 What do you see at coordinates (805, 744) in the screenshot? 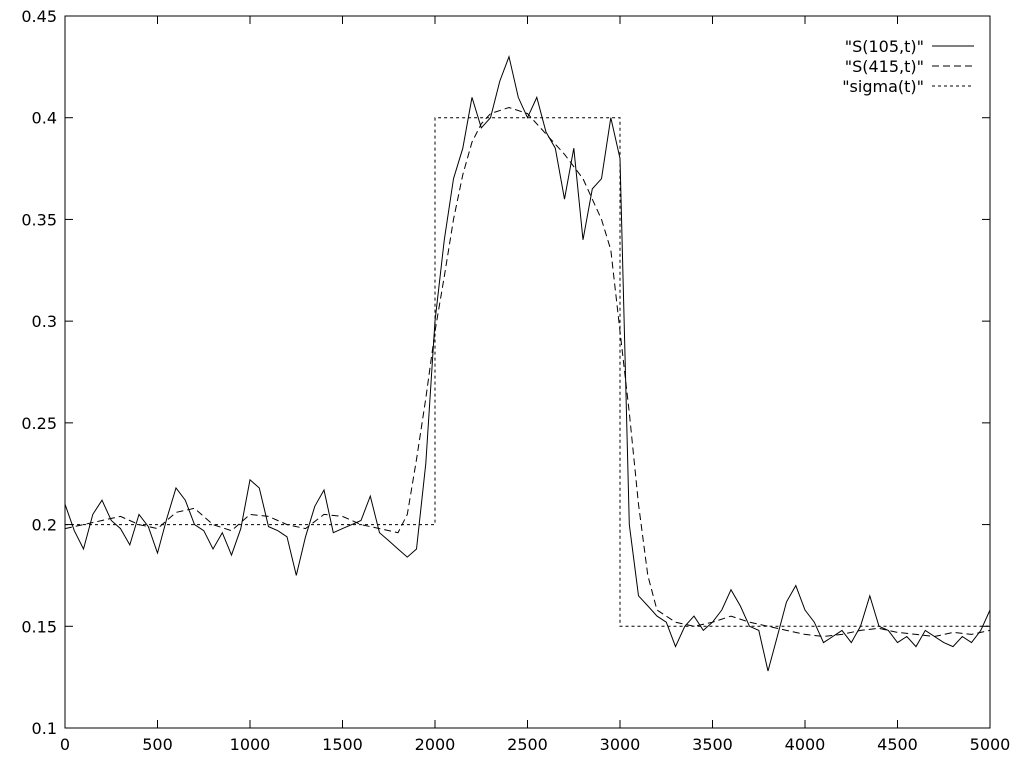
I see `x-tick-label: 4000` at bounding box center [805, 744].